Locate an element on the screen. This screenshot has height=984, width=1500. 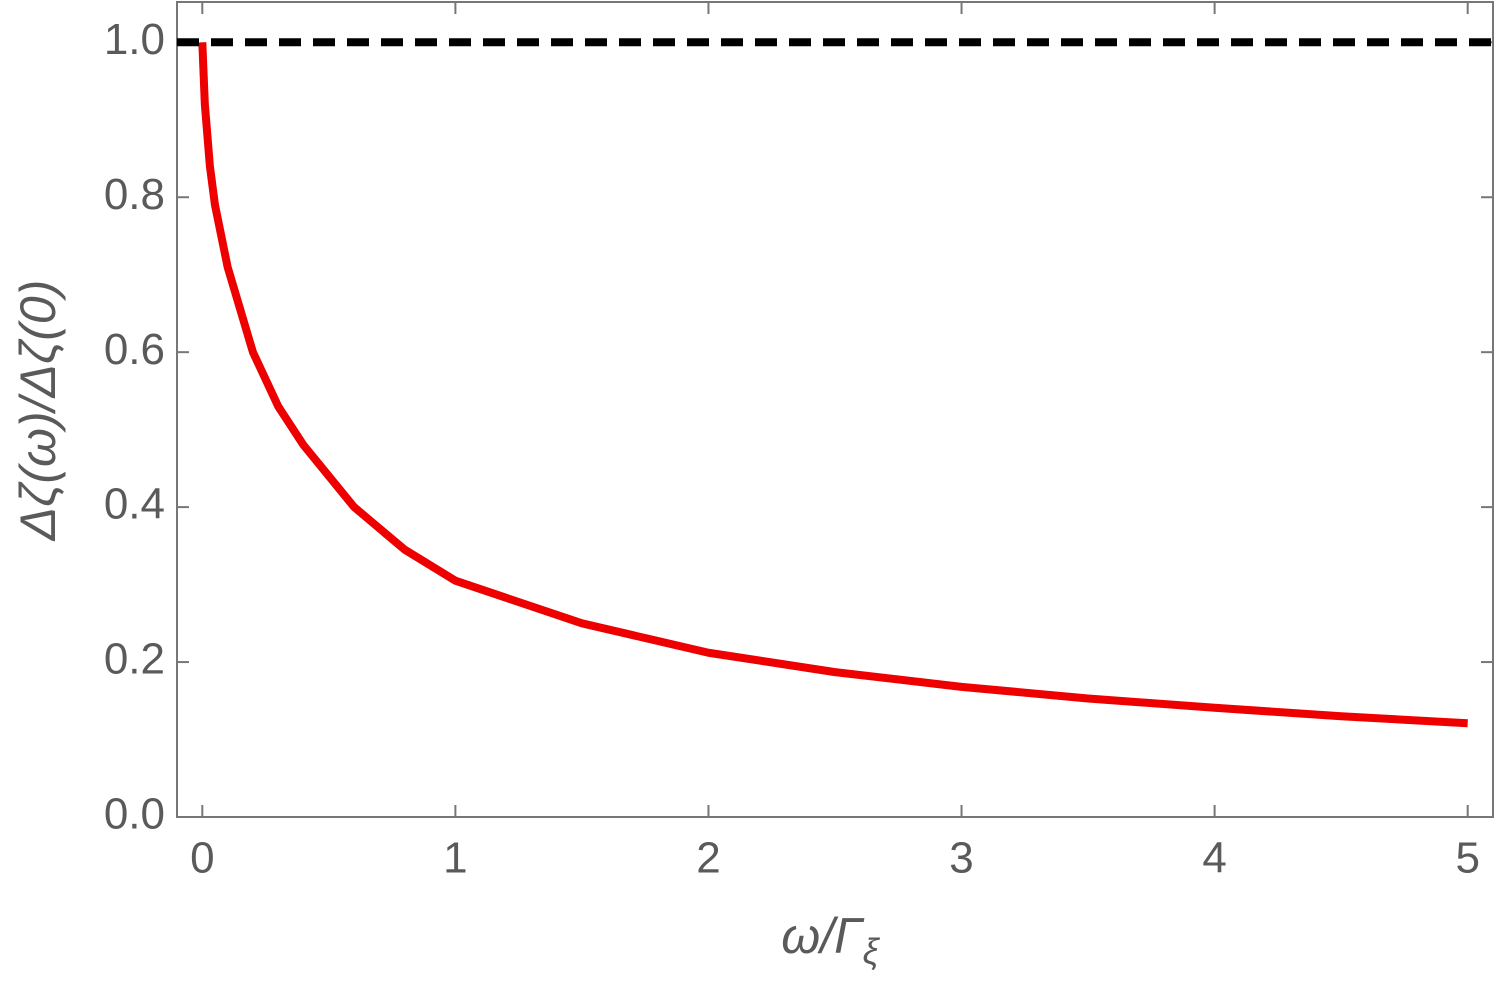
y-tick-label: 0.2 is located at coordinates (134, 659).